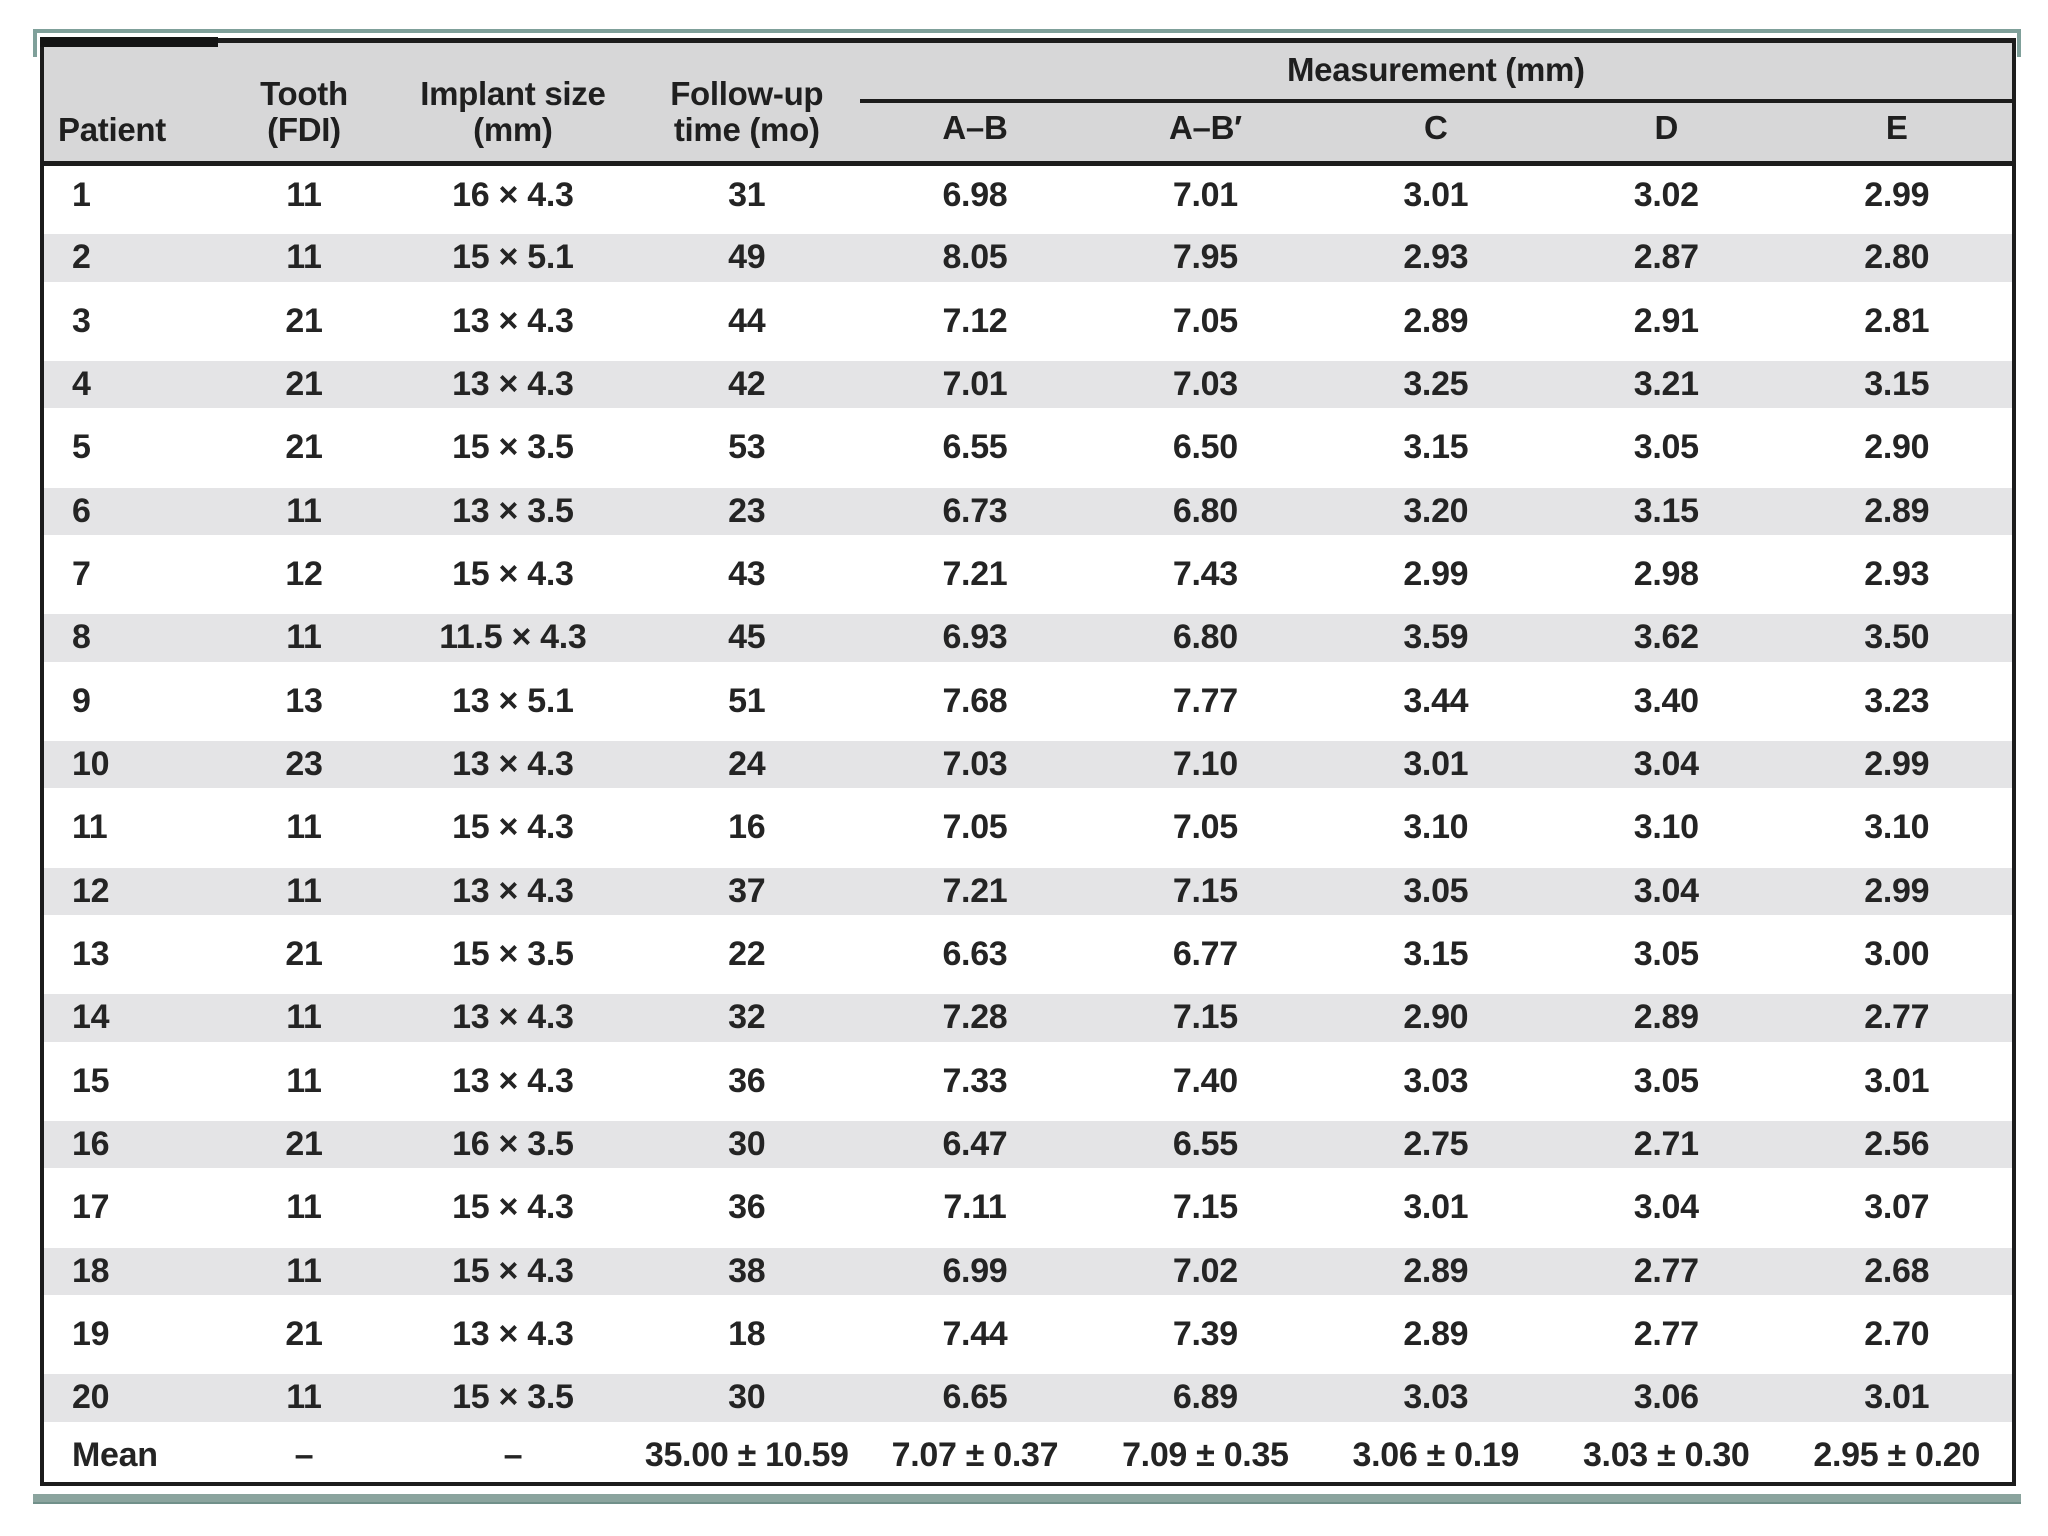 Image resolution: width=2048 pixels, height=1536 pixels. I want to click on followup-cell: 36, so click(747, 1207).